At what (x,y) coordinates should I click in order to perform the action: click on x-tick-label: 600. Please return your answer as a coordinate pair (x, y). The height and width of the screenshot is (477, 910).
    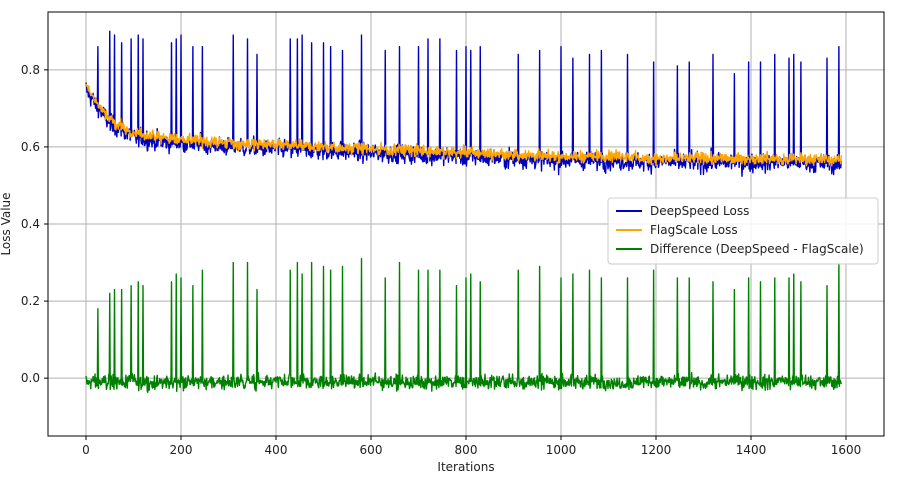
    Looking at the image, I should click on (371, 450).